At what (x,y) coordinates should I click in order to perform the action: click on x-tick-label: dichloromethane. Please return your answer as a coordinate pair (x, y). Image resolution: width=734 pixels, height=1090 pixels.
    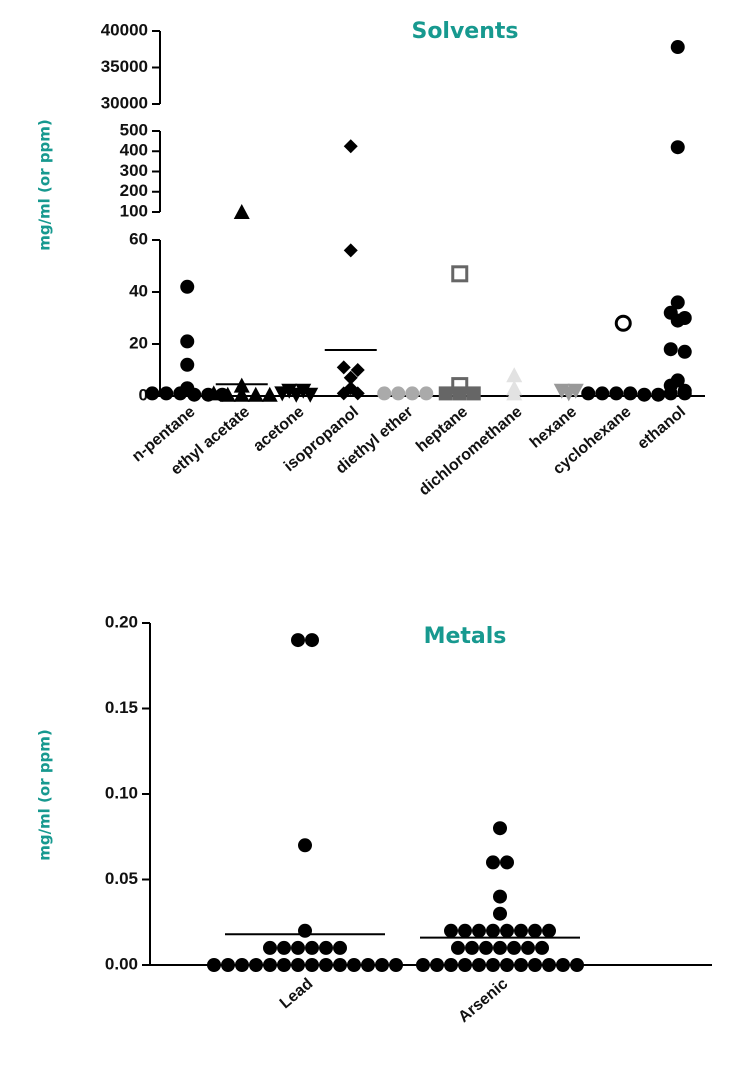
    Looking at the image, I should click on (471, 451).